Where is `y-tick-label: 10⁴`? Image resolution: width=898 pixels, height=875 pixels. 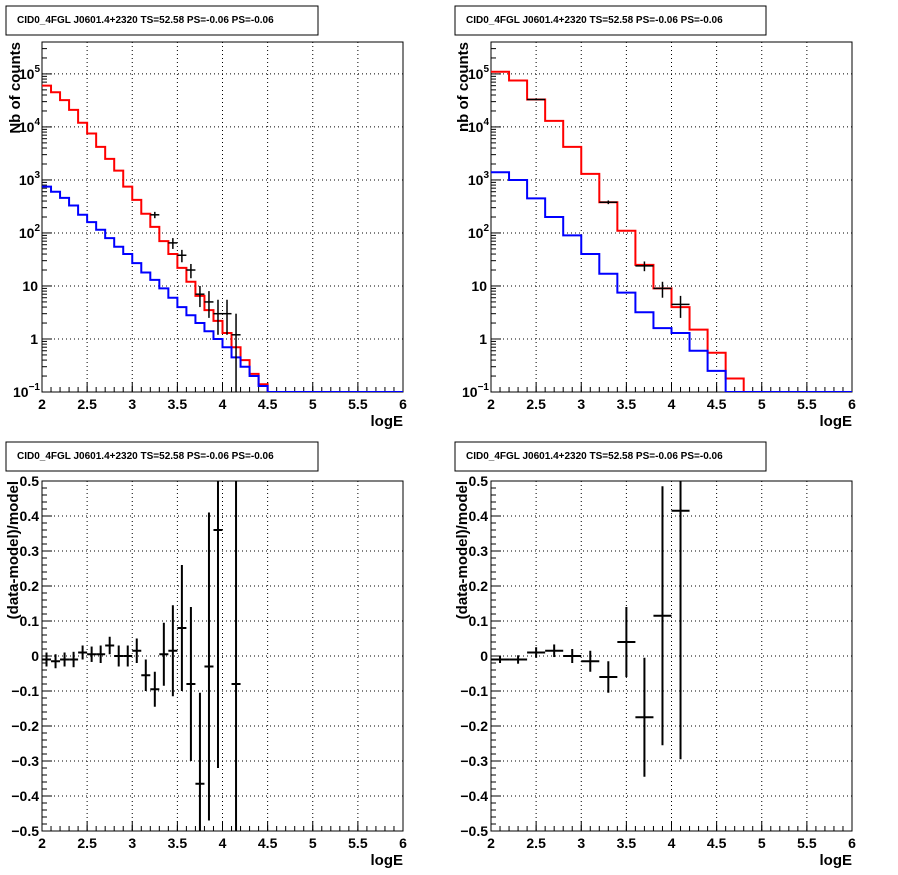
y-tick-label: 10⁴ is located at coordinates (30, 126).